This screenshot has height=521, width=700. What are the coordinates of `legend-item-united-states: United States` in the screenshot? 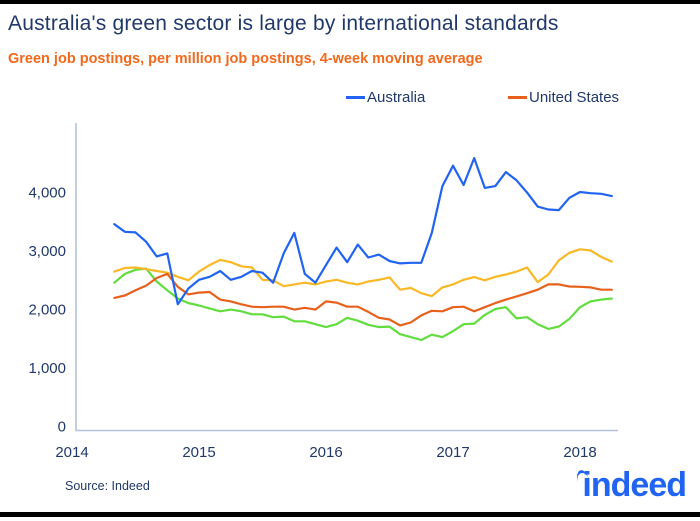 It's located at (563, 97).